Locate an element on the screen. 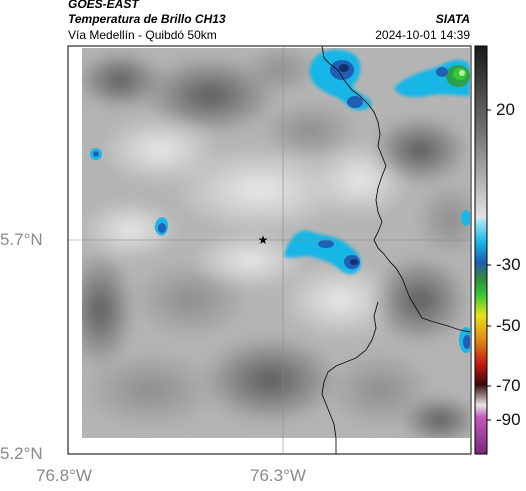 This screenshot has height=491, width=526. satellite-title: GOES-EAST is located at coordinates (103, 5).